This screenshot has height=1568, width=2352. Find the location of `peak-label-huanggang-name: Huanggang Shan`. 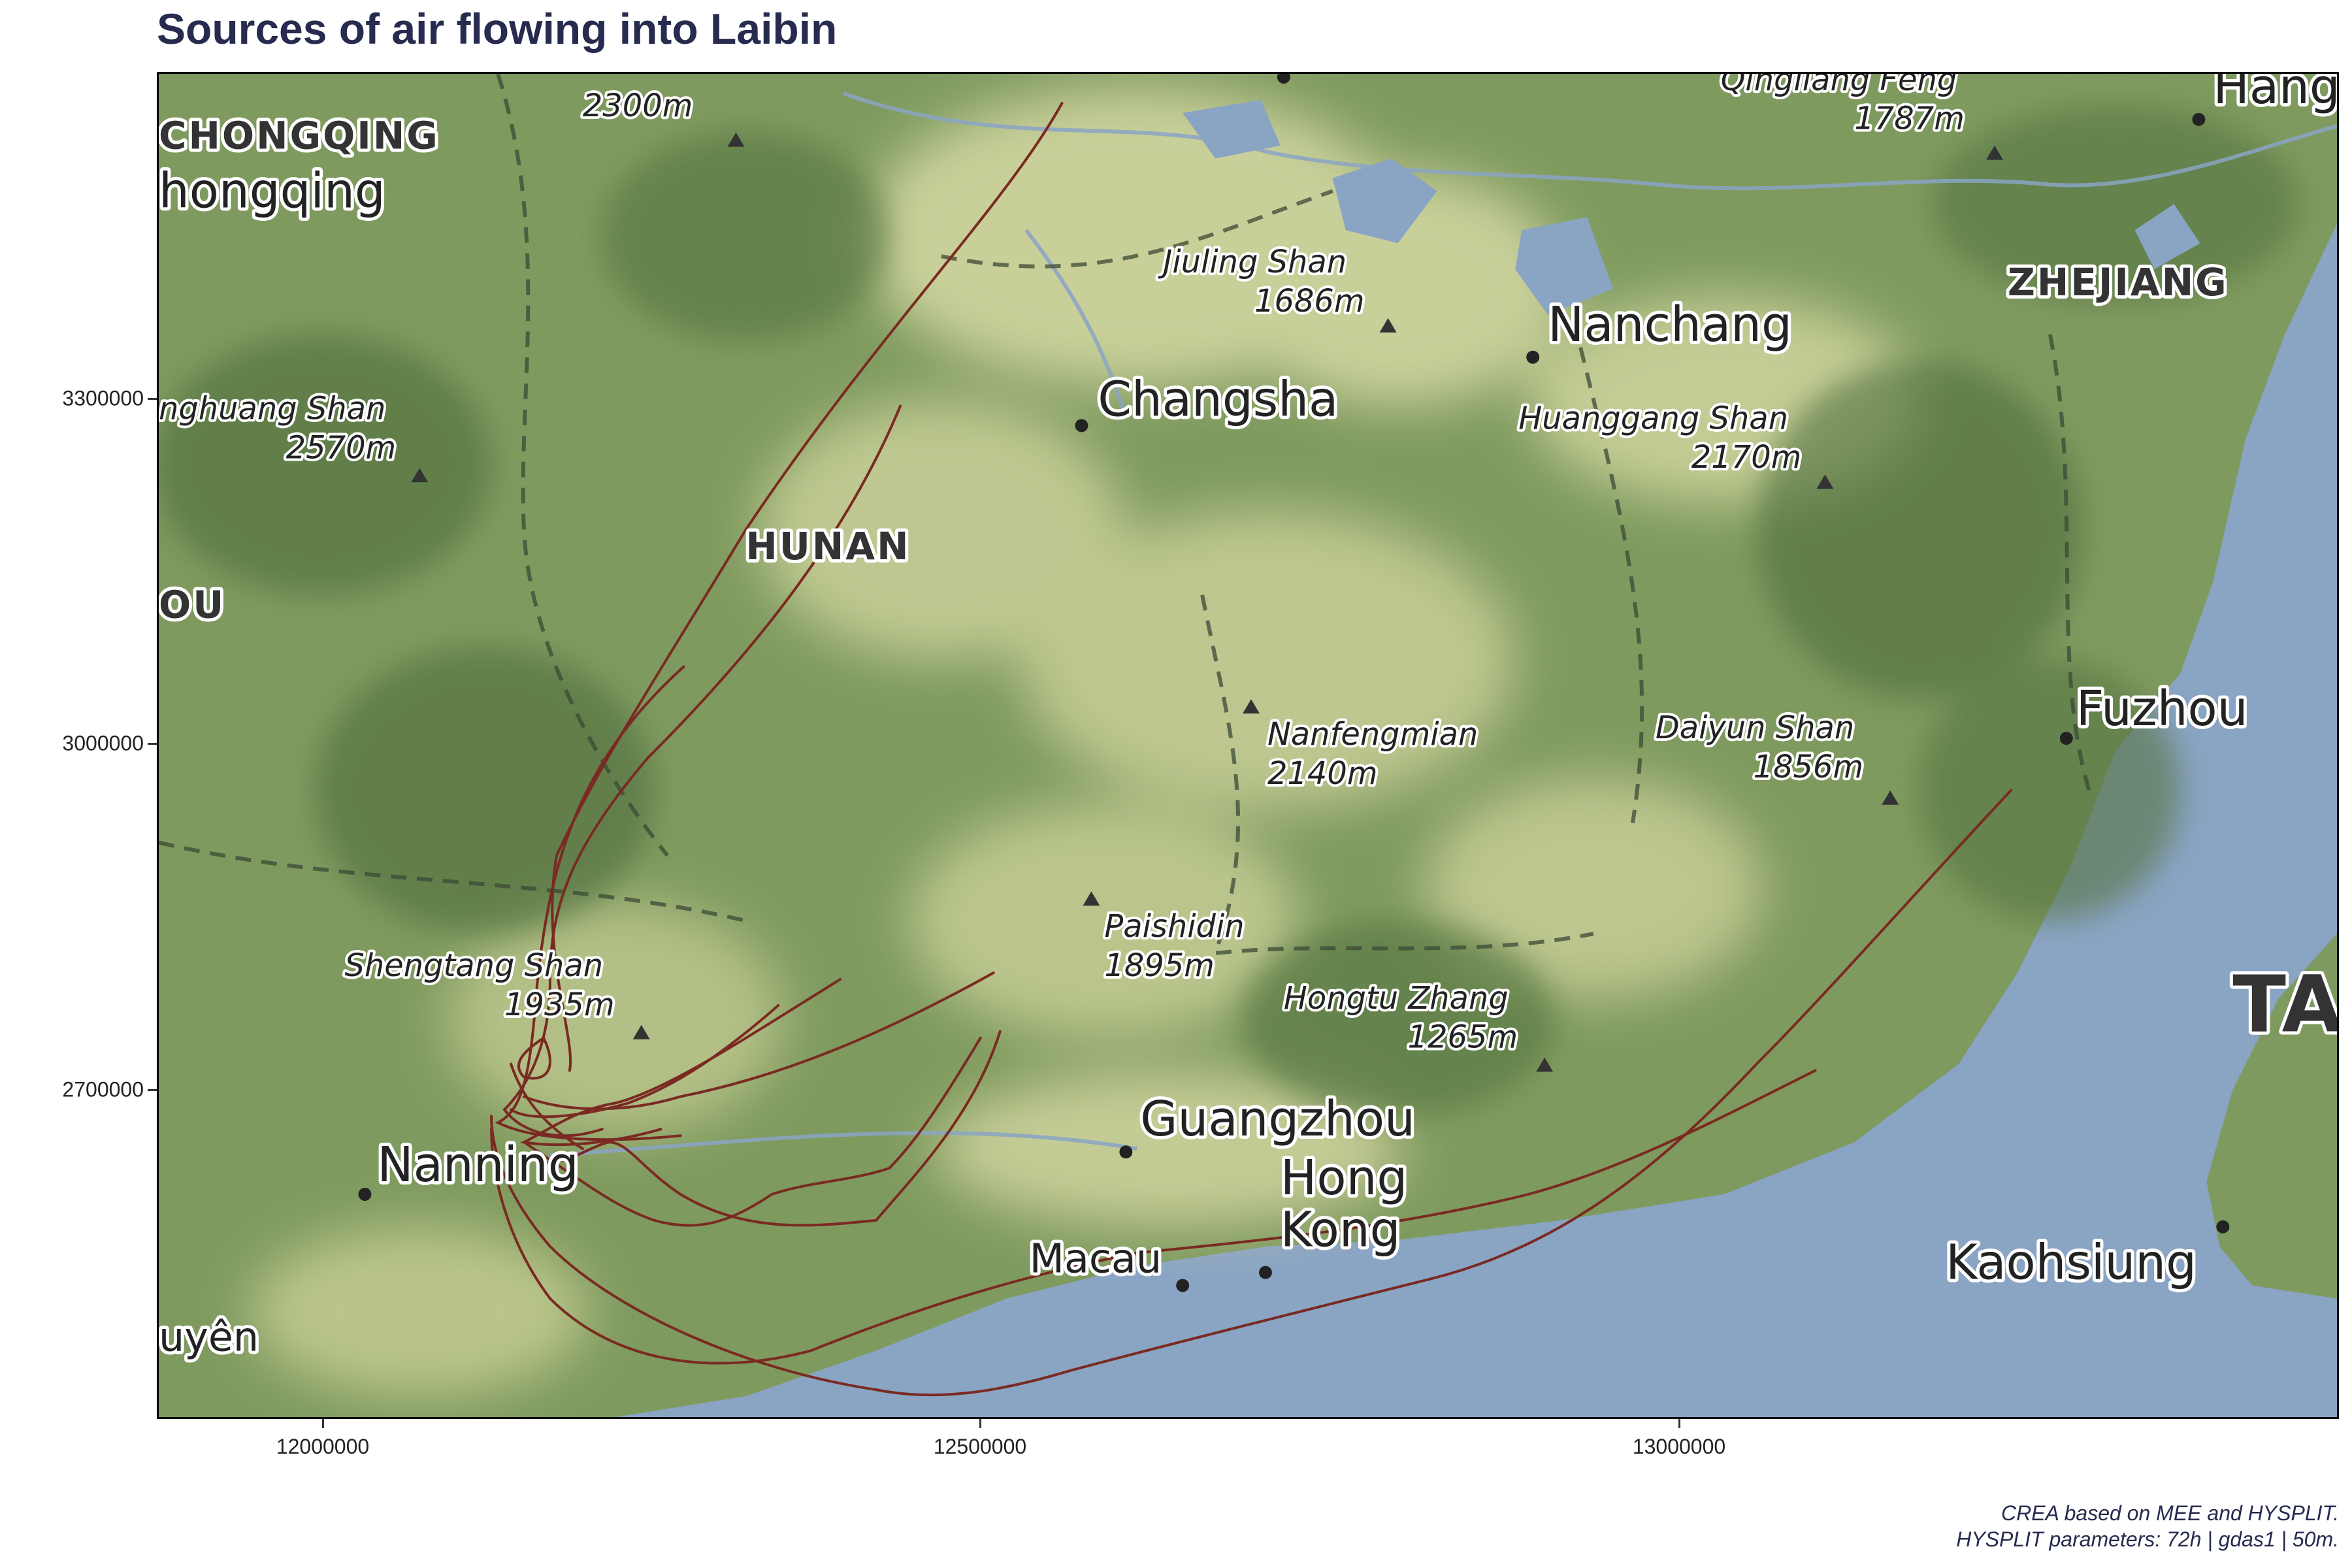

peak-label-huanggang-name: Huanggang Shan is located at coordinates (1653, 418).